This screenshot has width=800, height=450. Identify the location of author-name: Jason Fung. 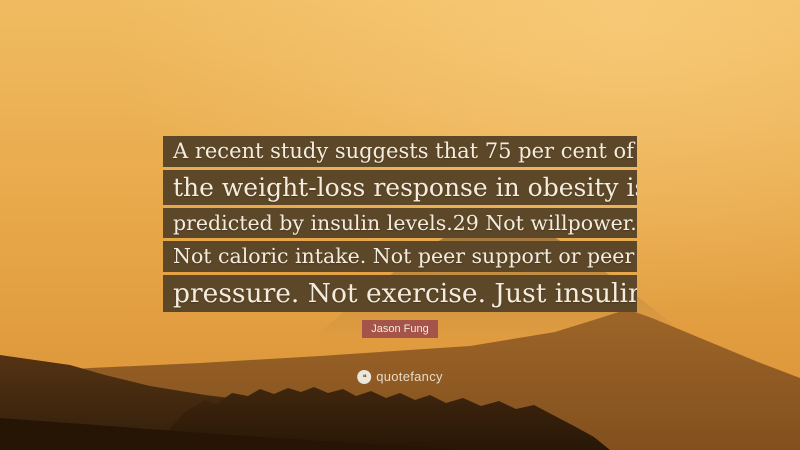
(400, 328).